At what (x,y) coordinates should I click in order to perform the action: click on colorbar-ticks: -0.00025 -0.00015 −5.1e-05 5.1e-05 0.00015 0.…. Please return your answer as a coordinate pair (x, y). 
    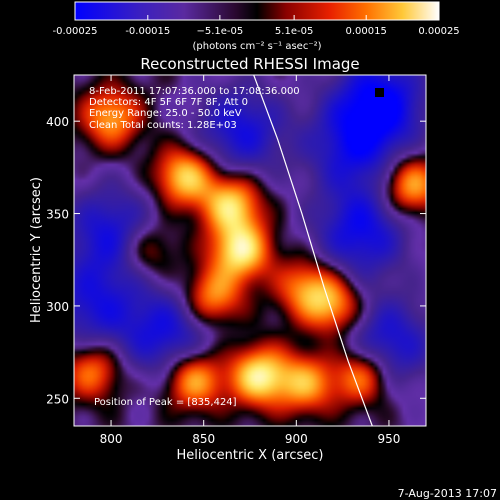
    Looking at the image, I should click on (256, 26).